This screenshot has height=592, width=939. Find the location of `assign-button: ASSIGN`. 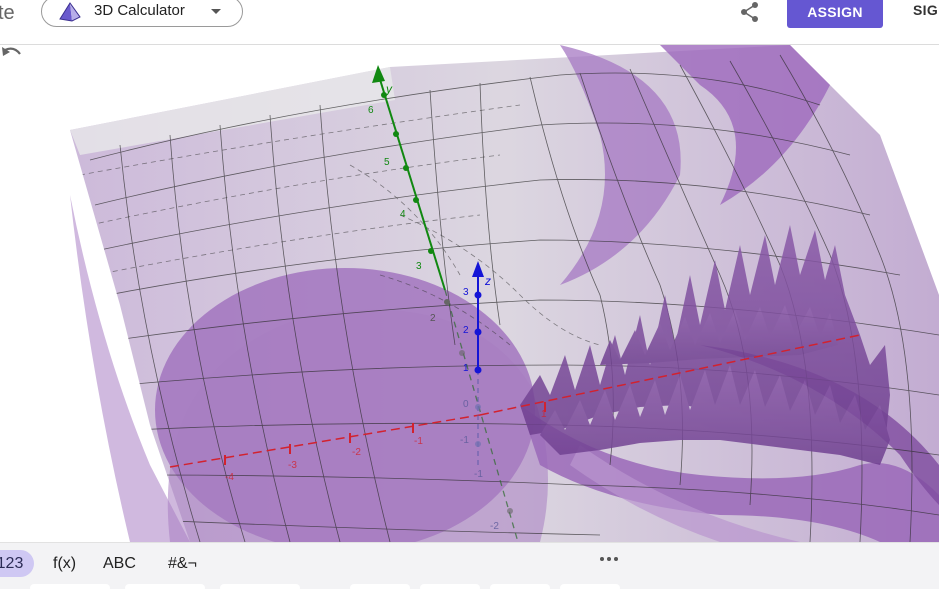

assign-button: ASSIGN is located at coordinates (835, 14).